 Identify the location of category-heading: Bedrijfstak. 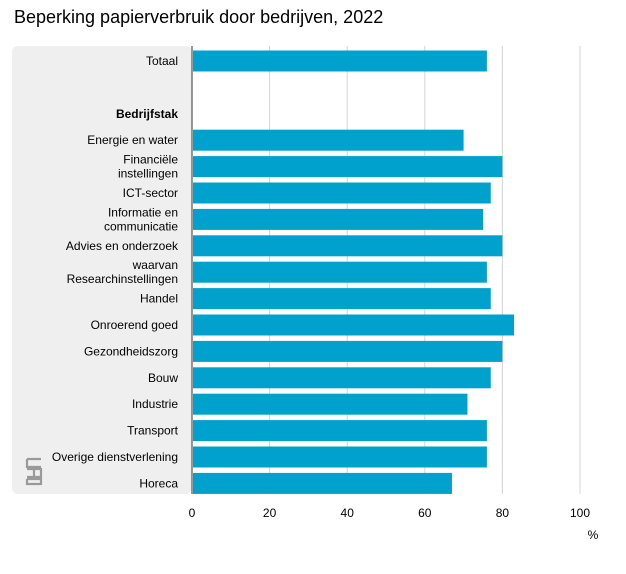
(147, 114).